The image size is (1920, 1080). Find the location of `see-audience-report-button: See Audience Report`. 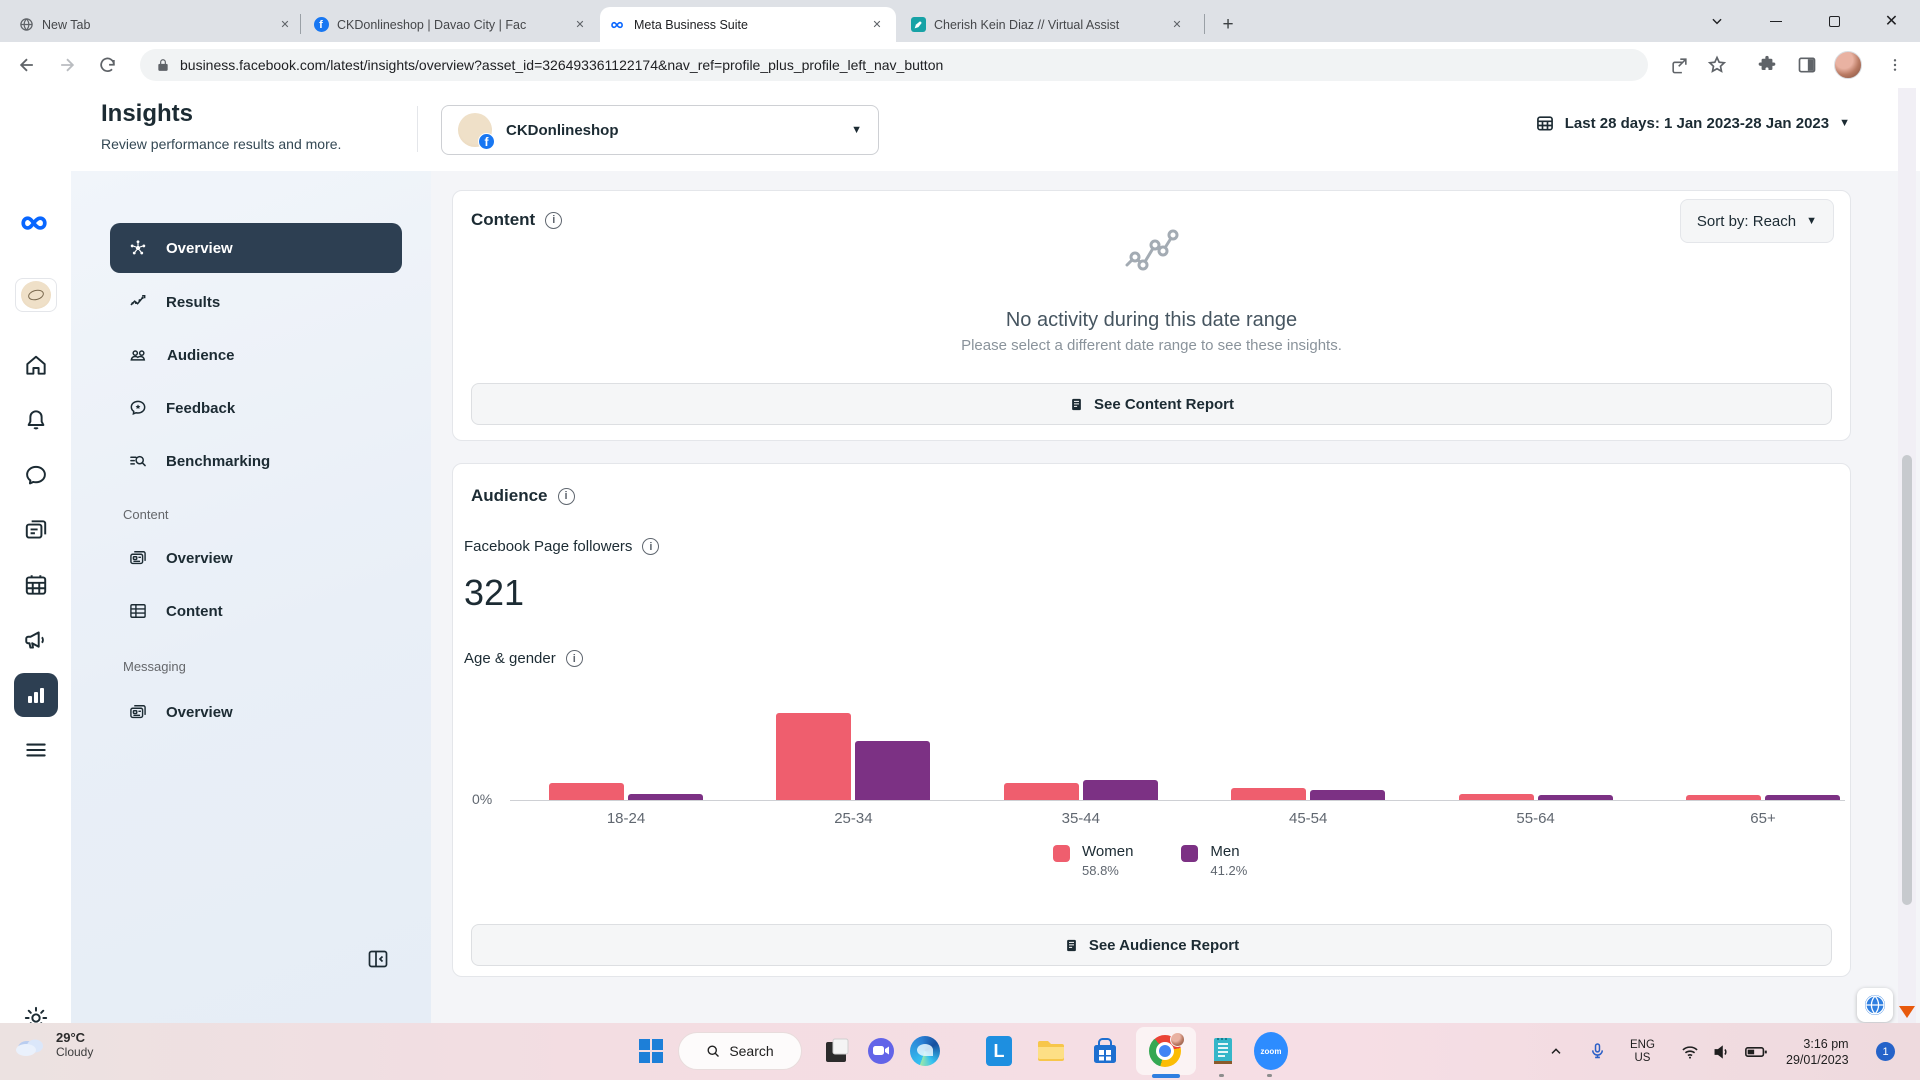

see-audience-report-button: See Audience Report is located at coordinates (1151, 945).